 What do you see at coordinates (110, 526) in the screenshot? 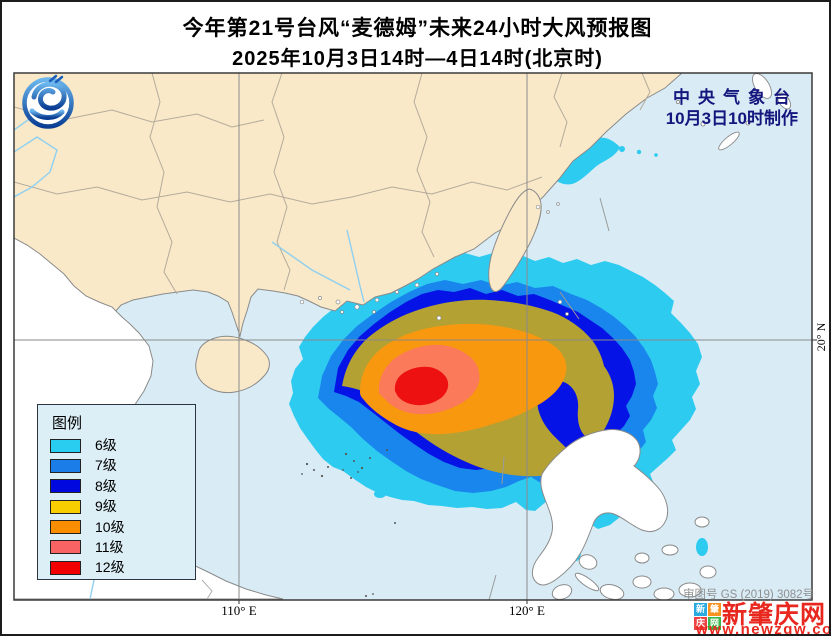
I see `legend-label: 10级` at bounding box center [110, 526].